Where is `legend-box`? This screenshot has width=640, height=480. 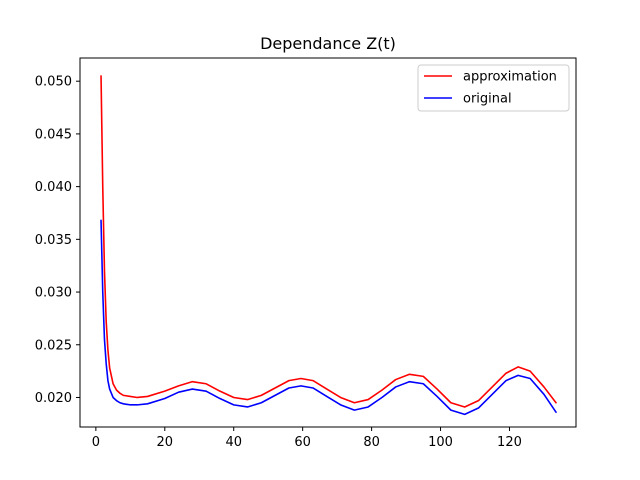 legend-box is located at coordinates (493, 88).